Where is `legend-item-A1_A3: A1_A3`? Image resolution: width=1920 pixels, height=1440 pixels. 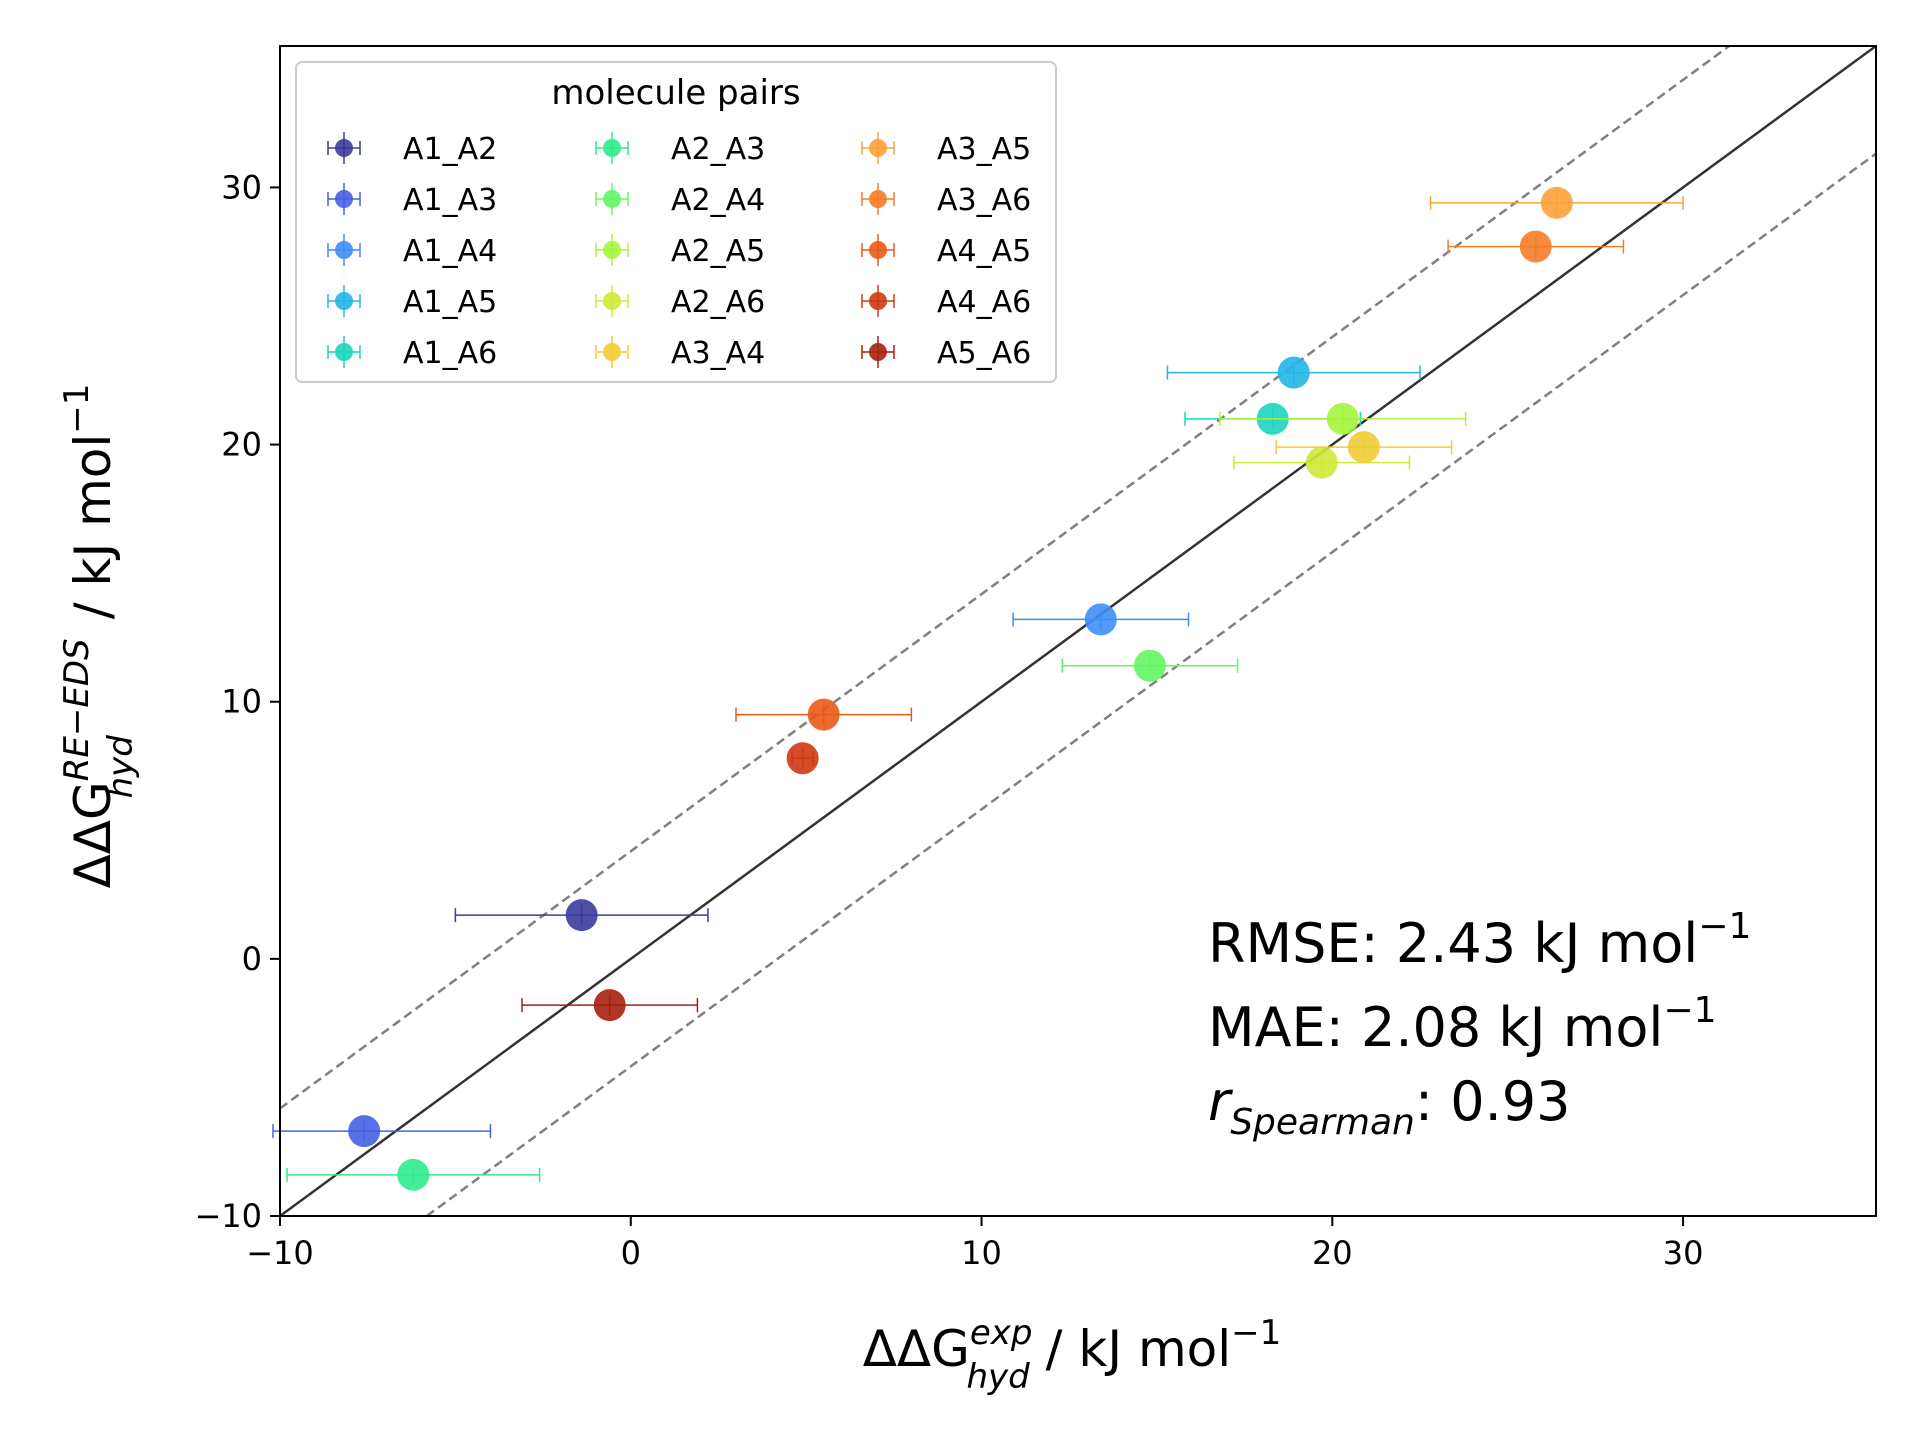
legend-item-A1_A3: A1_A3 is located at coordinates (412, 200).